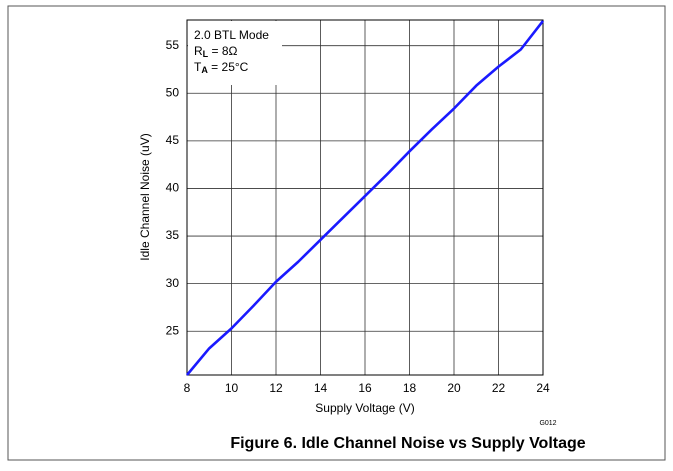  What do you see at coordinates (228, 67) in the screenshot?
I see `annotation-part: = 25°C` at bounding box center [228, 67].